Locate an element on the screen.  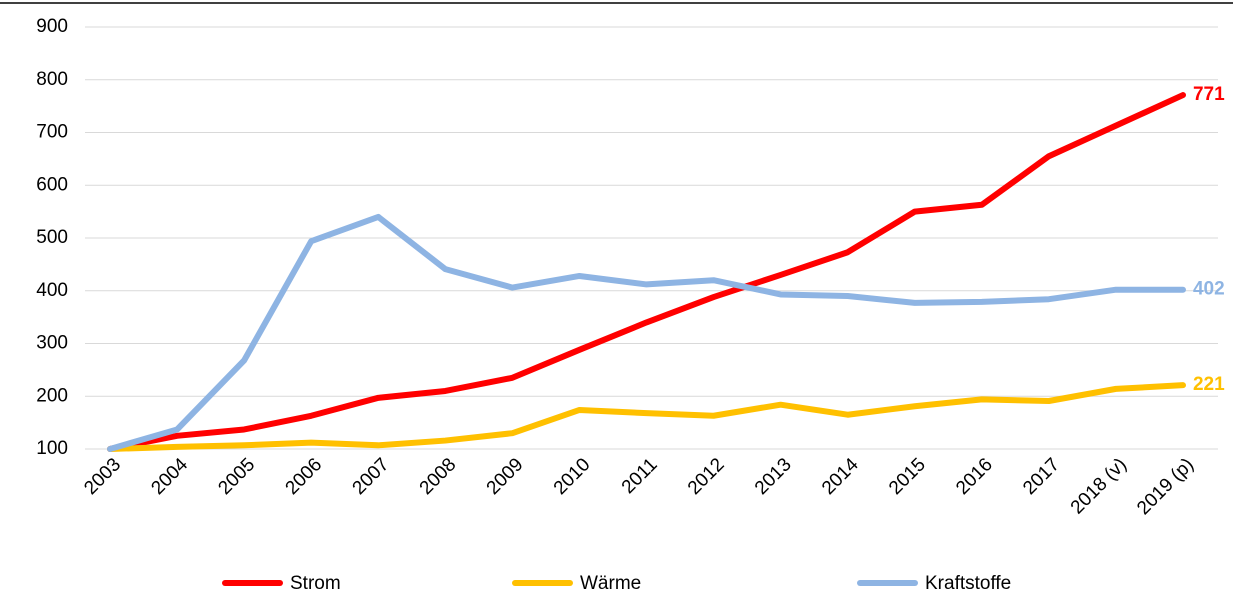
x-tick-label: 2012 is located at coordinates (706, 476).